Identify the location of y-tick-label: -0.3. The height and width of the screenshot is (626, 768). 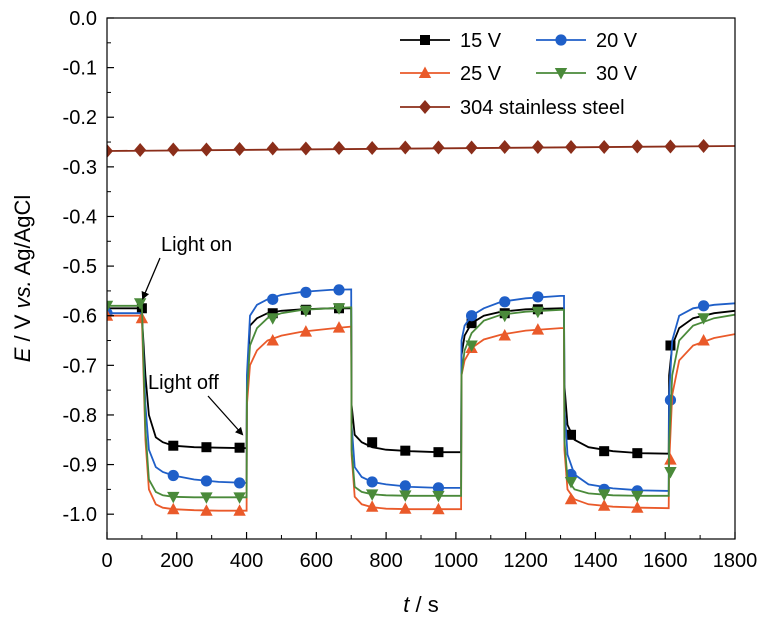
(80, 168).